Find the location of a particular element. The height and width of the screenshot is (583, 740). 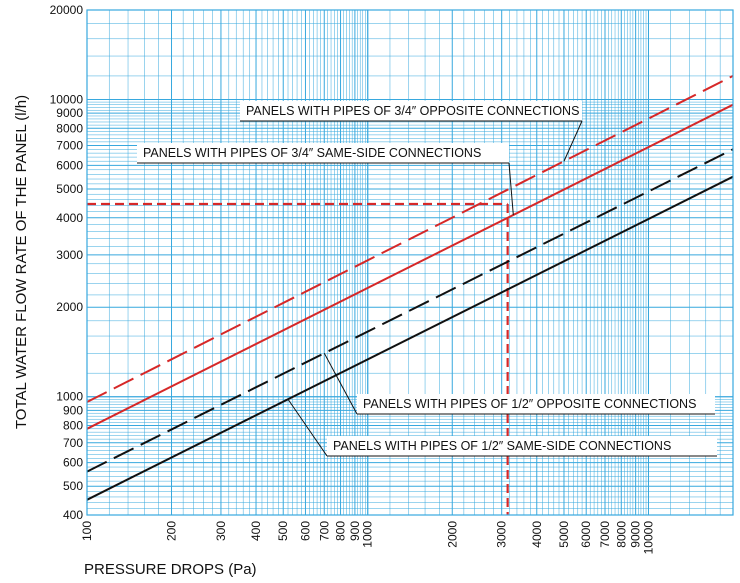

x-axis-title: PRESSURE DROPS (Pa) is located at coordinates (170, 569).